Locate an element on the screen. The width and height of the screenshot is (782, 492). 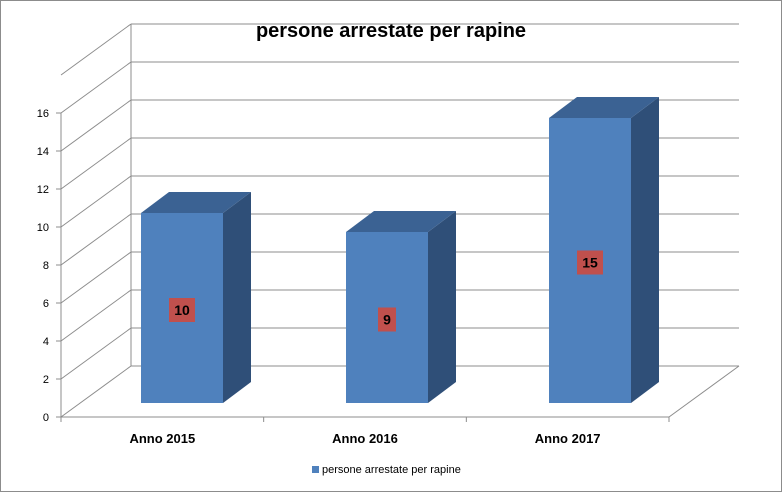
legend: persone arrestate per rapine is located at coordinates (386, 470).